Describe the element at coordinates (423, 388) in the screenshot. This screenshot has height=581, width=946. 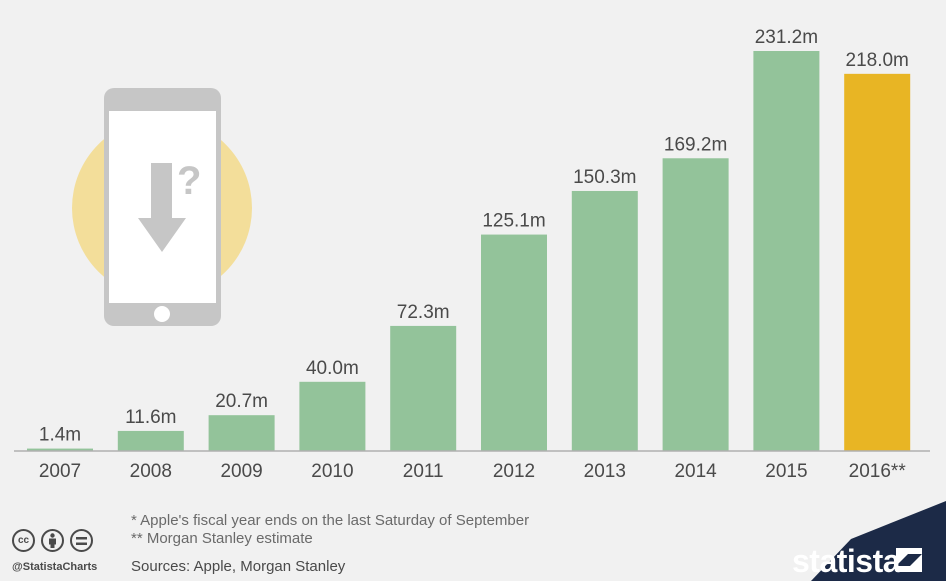
I see `bar-2011` at that location.